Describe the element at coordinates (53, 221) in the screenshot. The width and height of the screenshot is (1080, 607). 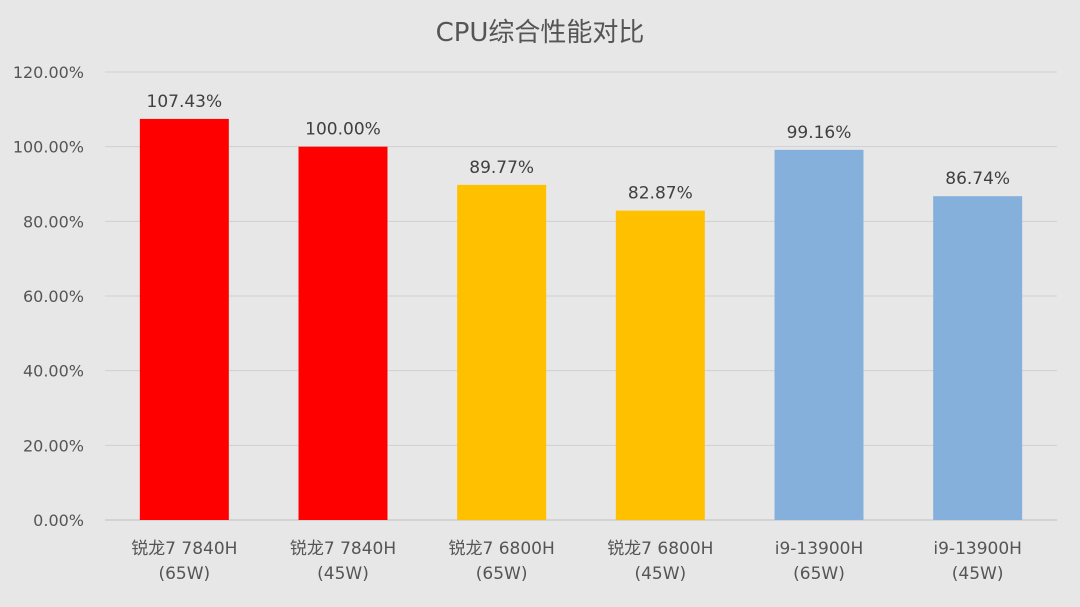
I see `y-tick-label: 80.00%` at that location.